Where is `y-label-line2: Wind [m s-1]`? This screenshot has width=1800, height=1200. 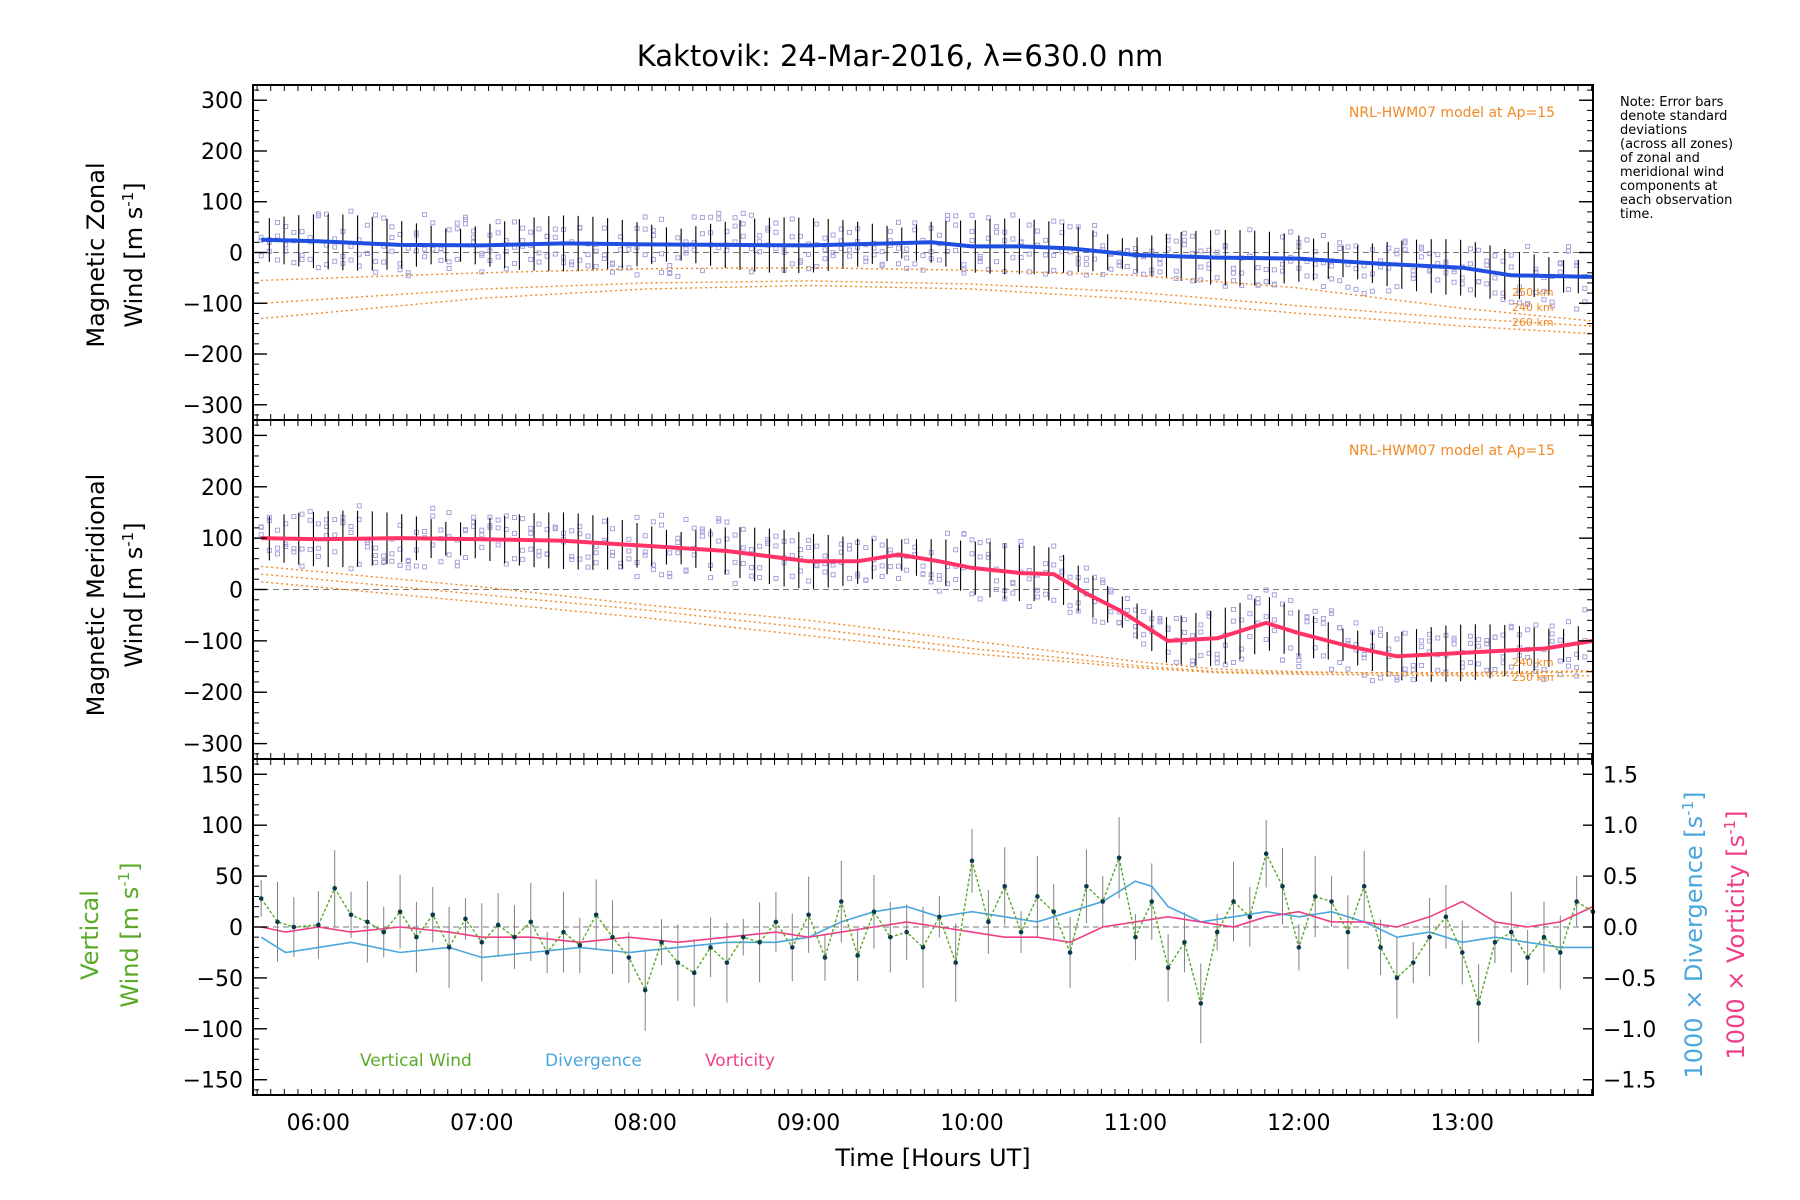
y-label-line2: Wind [m s-1] is located at coordinates (129, 934).